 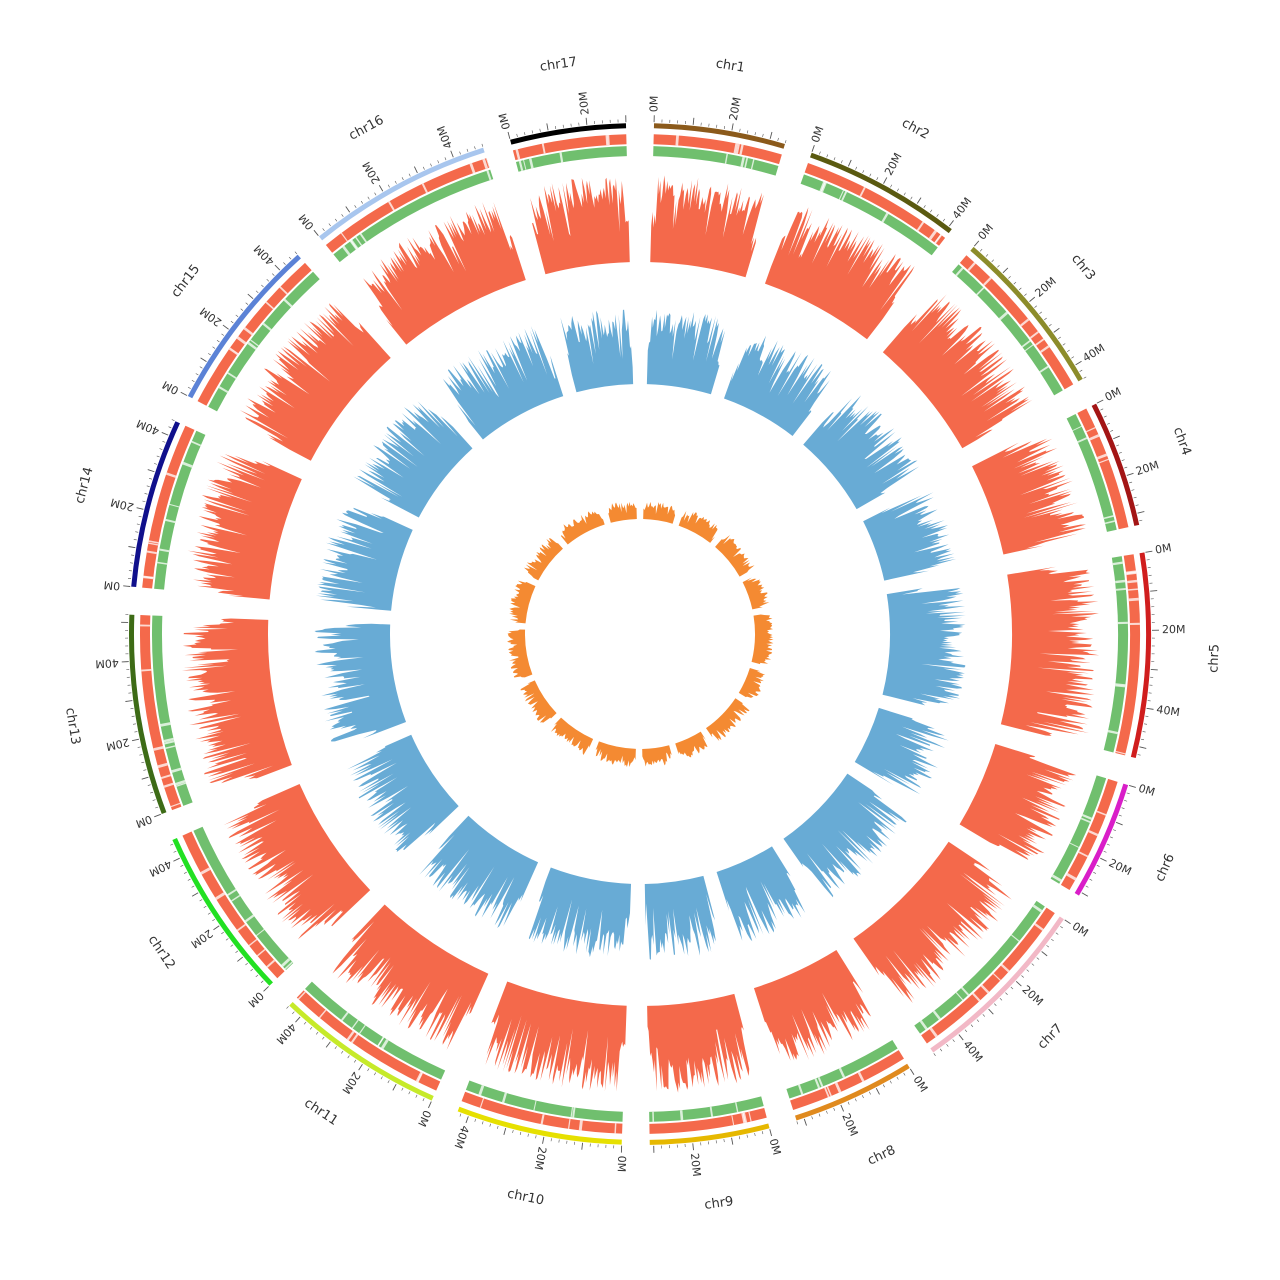 I want to click on tick-label-chr15-2: 40M, so click(x=264, y=255).